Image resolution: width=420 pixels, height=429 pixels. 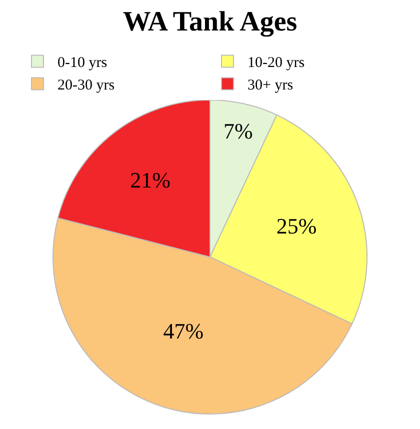 What do you see at coordinates (238, 131) in the screenshot?
I see `data-label: 7%` at bounding box center [238, 131].